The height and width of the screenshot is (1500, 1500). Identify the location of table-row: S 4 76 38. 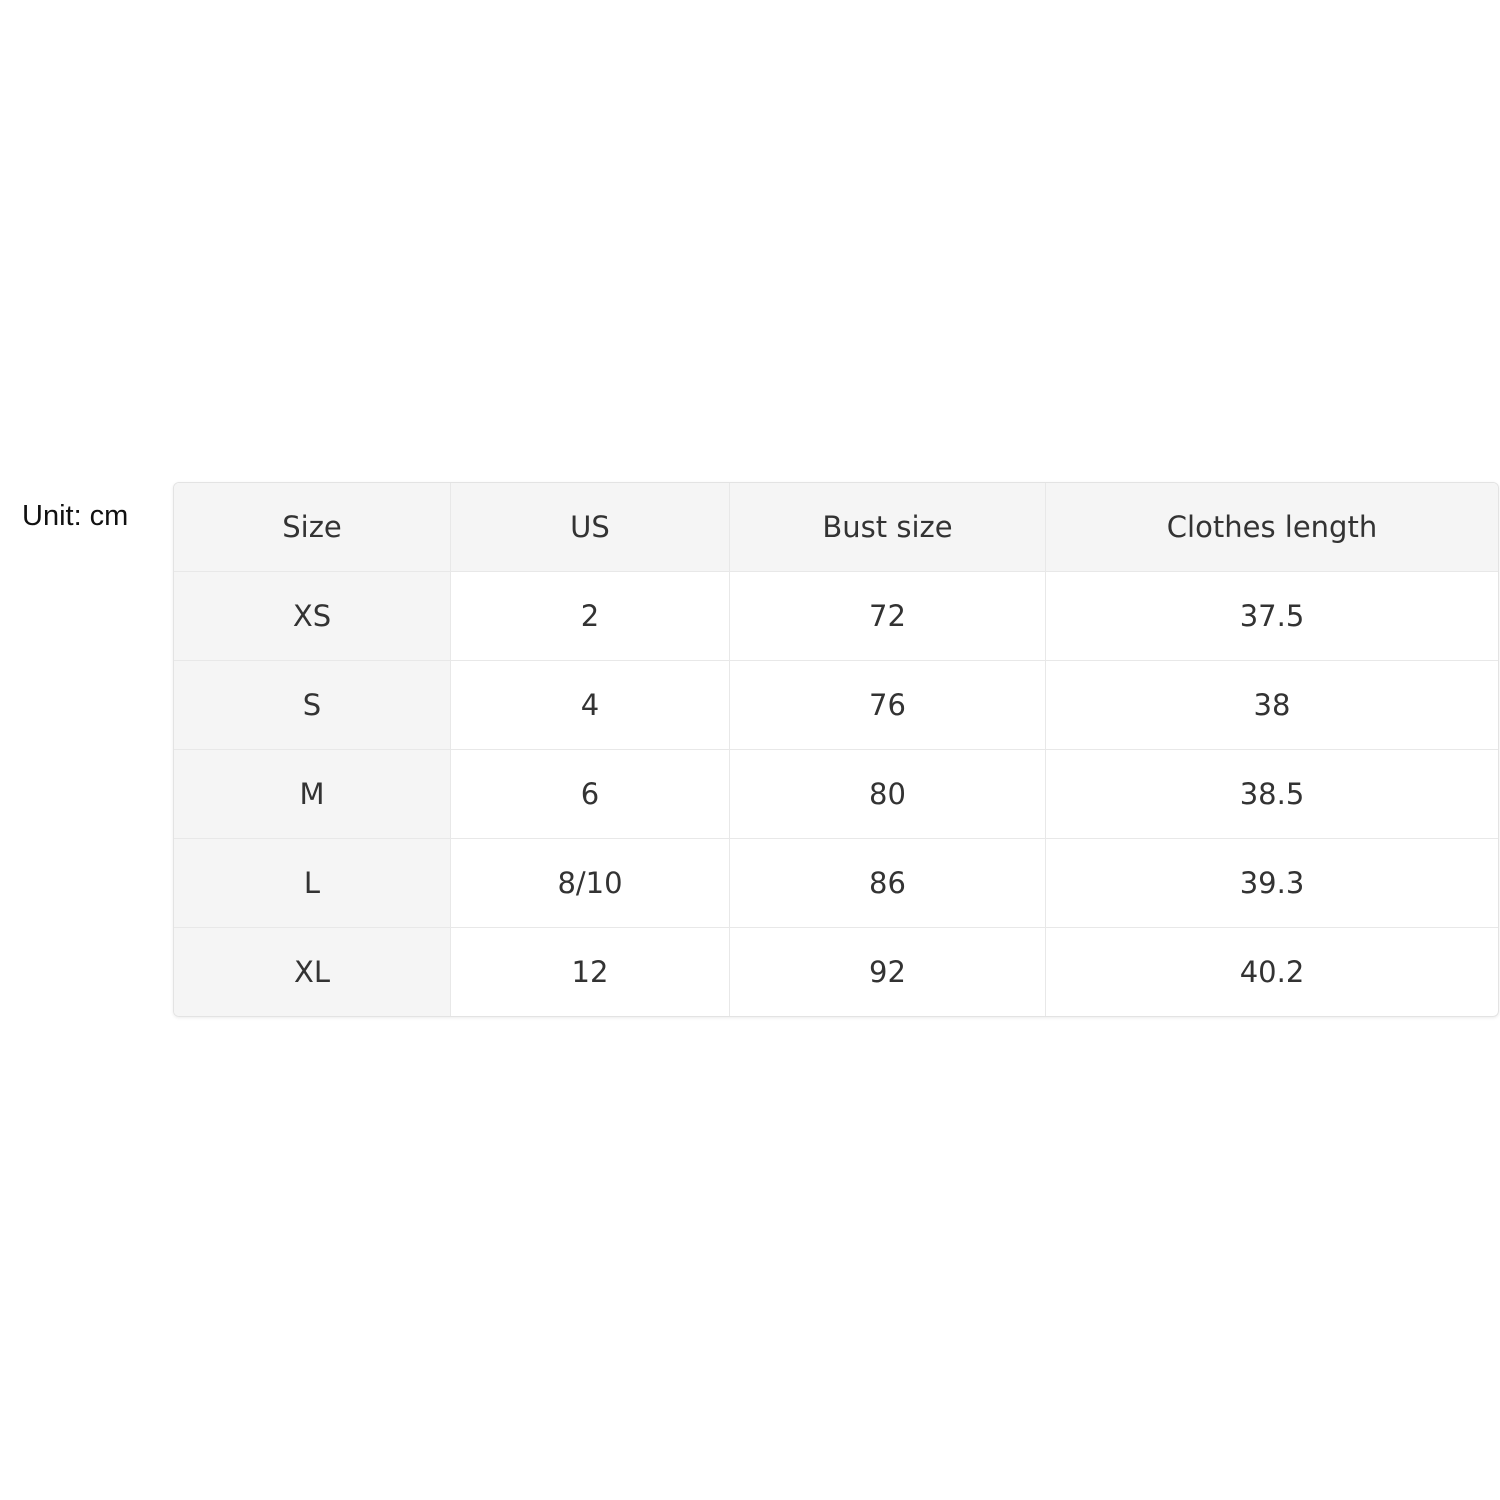
(836, 705).